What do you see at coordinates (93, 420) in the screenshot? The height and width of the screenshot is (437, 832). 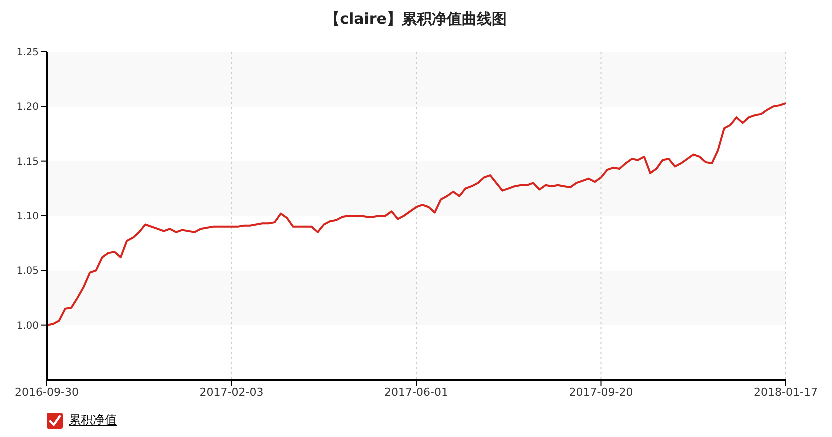 I see `legend-label: 累积净值` at bounding box center [93, 420].